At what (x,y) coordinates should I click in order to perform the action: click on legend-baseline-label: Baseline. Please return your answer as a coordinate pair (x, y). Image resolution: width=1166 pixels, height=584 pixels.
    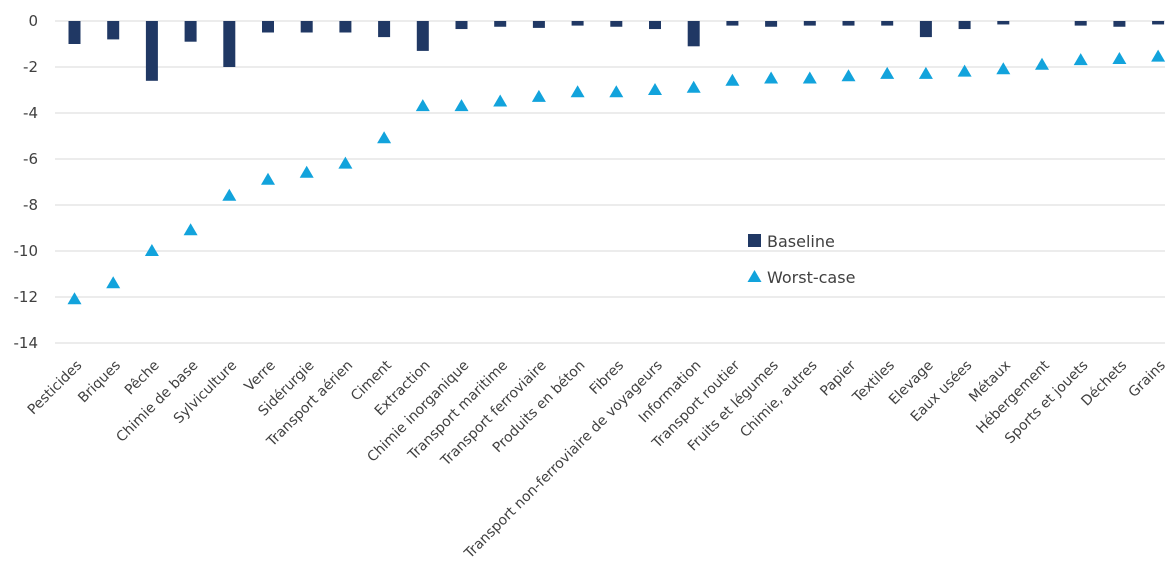
    Looking at the image, I should click on (801, 241).